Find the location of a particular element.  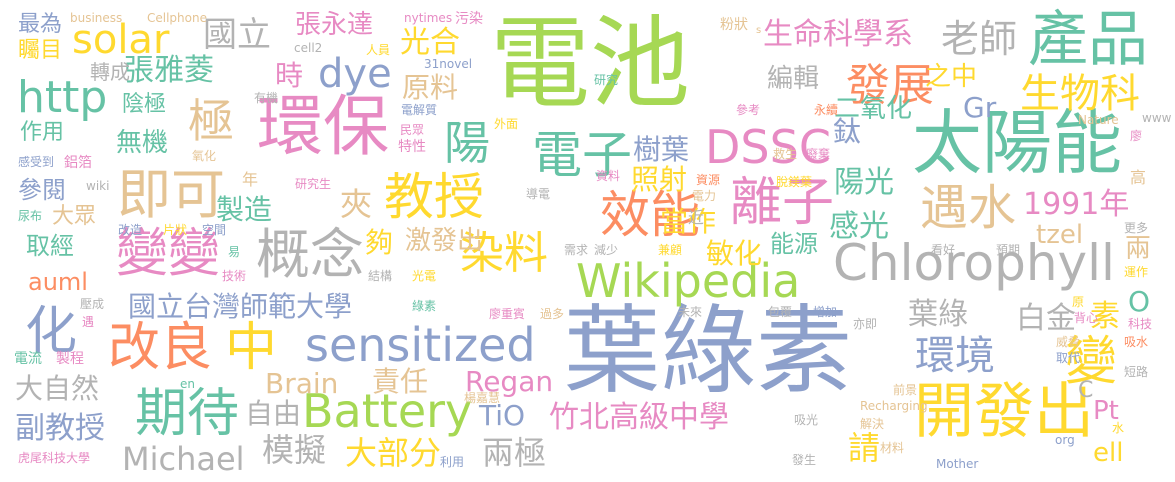

word: 國立 is located at coordinates (237, 35).